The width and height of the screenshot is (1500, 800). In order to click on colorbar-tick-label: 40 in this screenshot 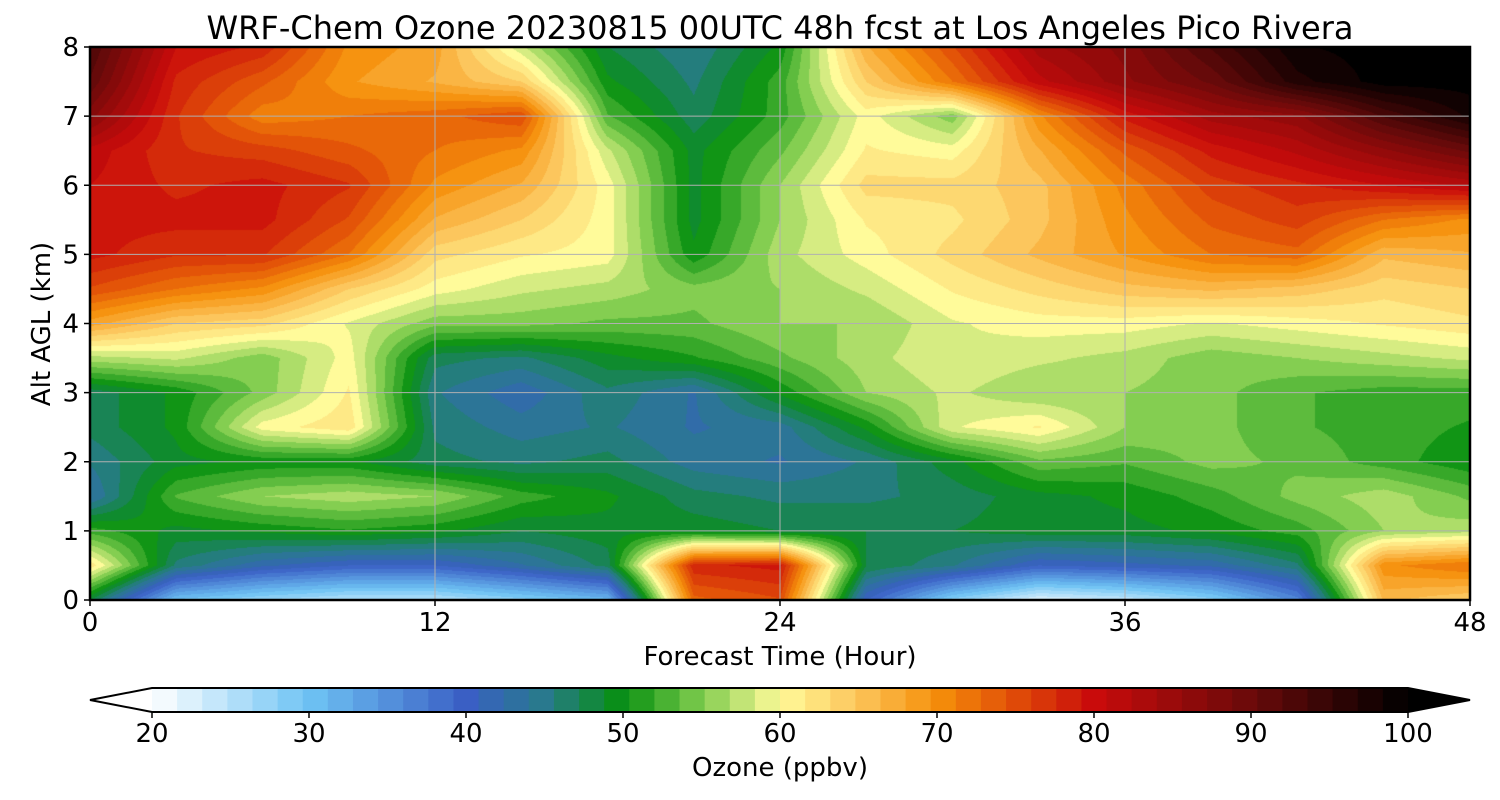, I will do `click(465, 734)`.